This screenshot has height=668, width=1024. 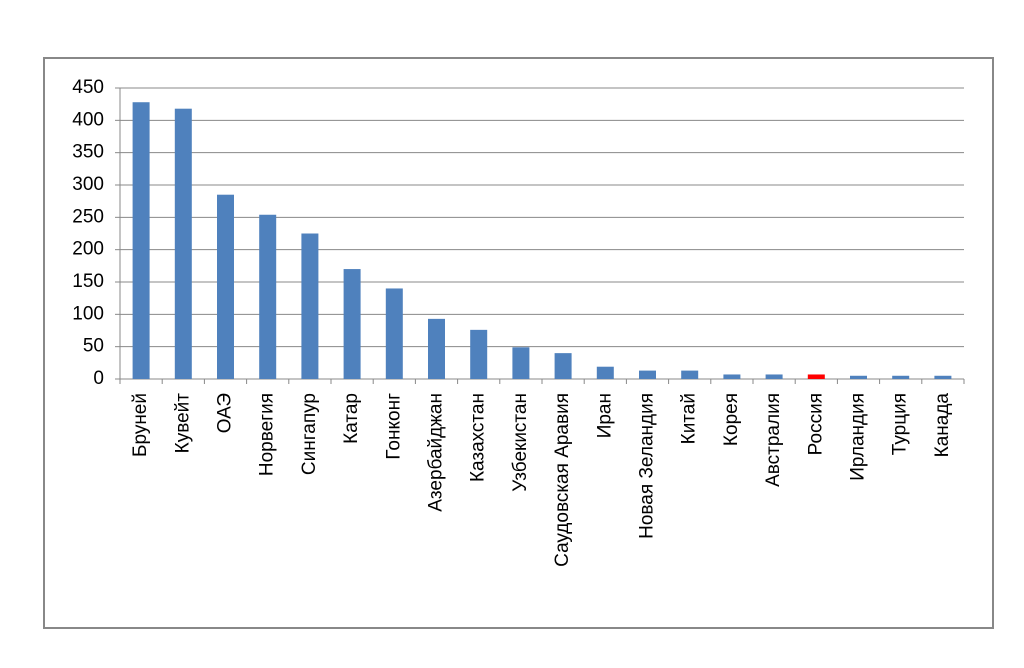 What do you see at coordinates (88, 216) in the screenshot?
I see `y-tick-label: 250` at bounding box center [88, 216].